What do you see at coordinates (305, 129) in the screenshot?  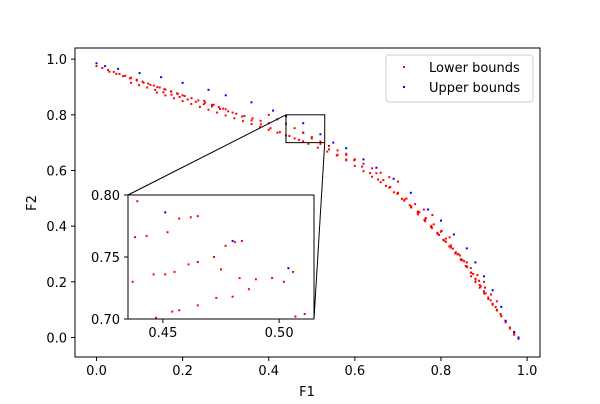 I see `zoom-region-box` at bounding box center [305, 129].